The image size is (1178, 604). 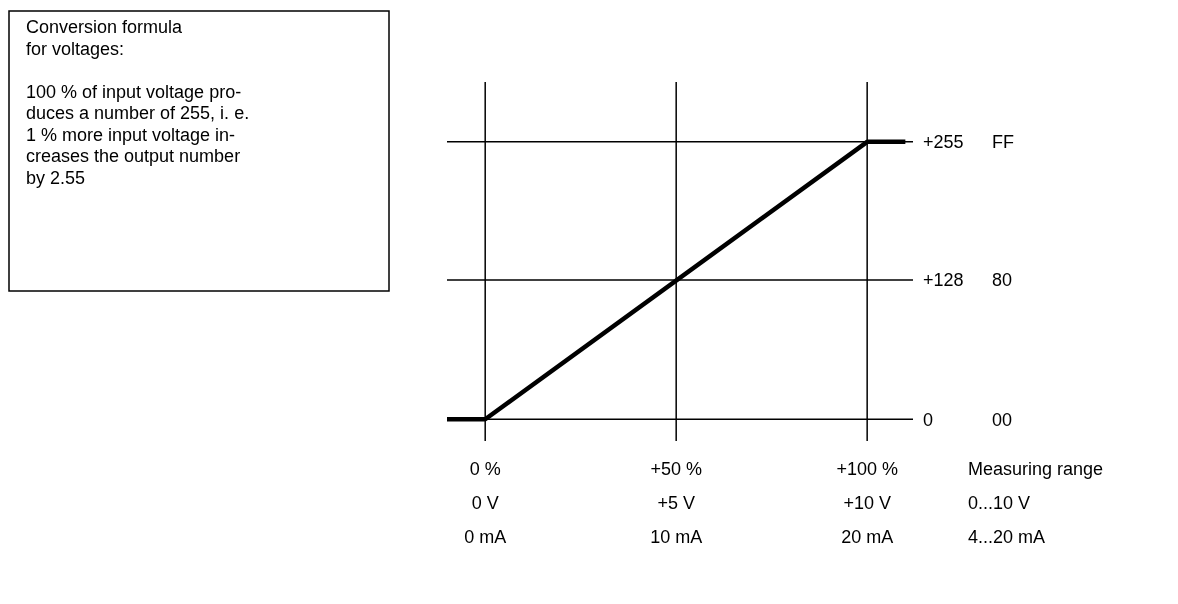 I want to click on text: 20 mA, so click(x=867, y=537).